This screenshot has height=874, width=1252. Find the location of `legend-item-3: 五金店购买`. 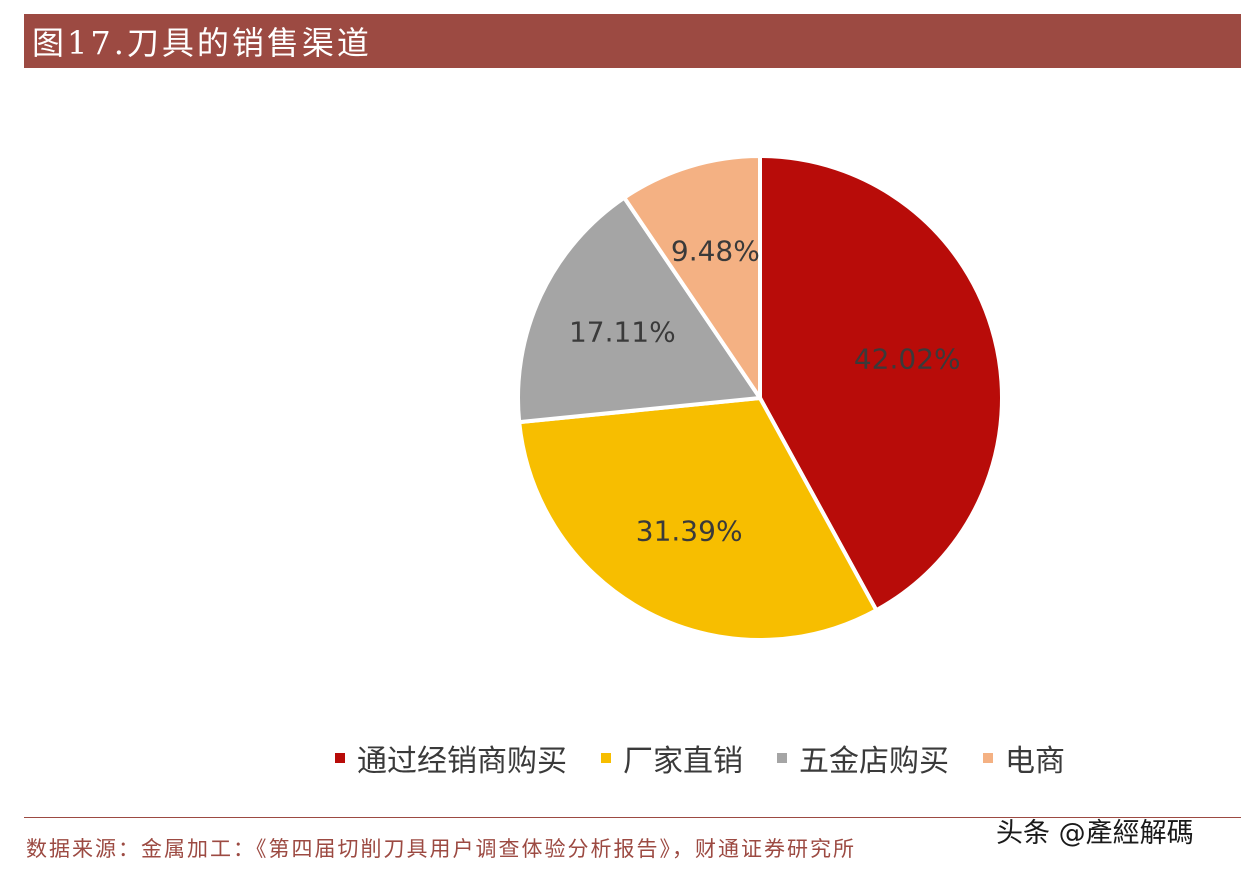

legend-item-3: 五金店购买 is located at coordinates (863, 758).